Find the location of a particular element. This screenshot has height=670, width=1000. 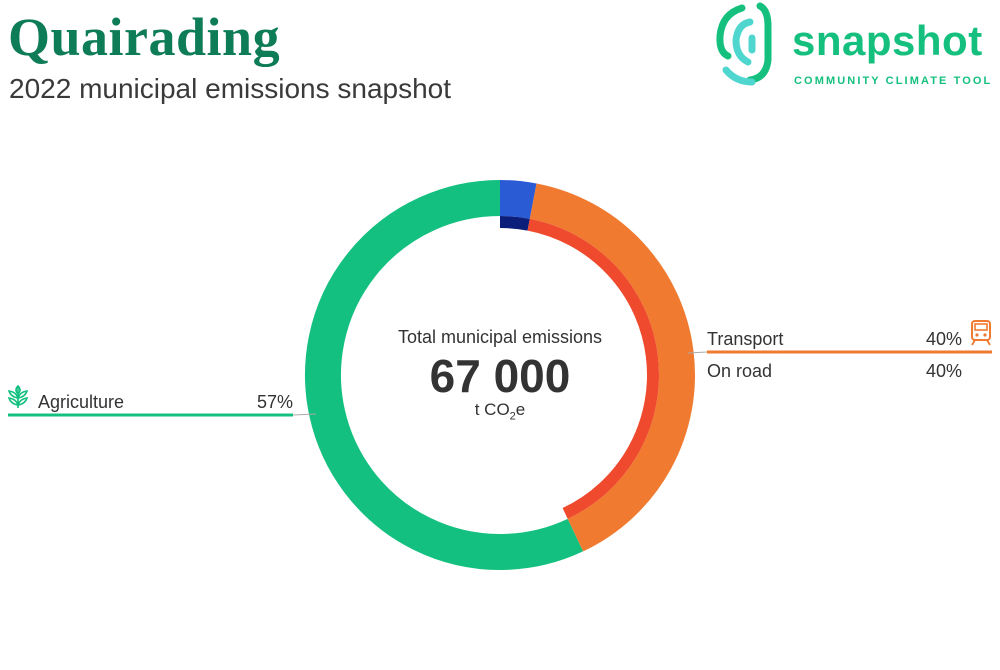

snapshot-logo: snapshot COMMUNITY CLIMATE TOOL is located at coordinates (856, 46).